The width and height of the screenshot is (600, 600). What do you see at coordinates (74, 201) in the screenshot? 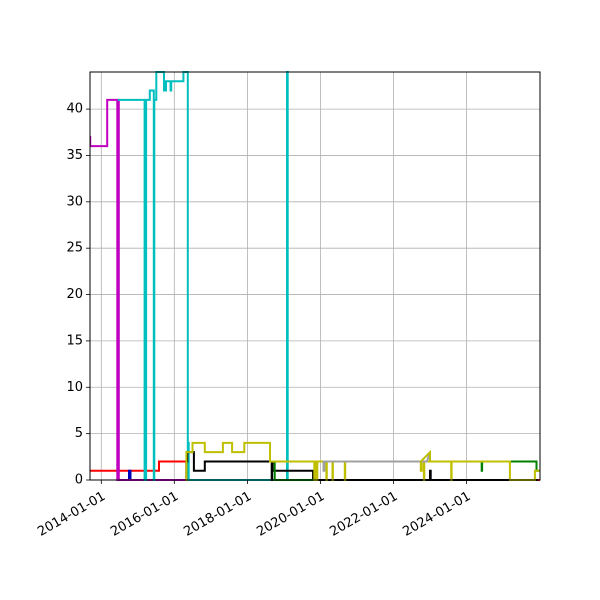
I see `y-tick-label: 30` at bounding box center [74, 201].